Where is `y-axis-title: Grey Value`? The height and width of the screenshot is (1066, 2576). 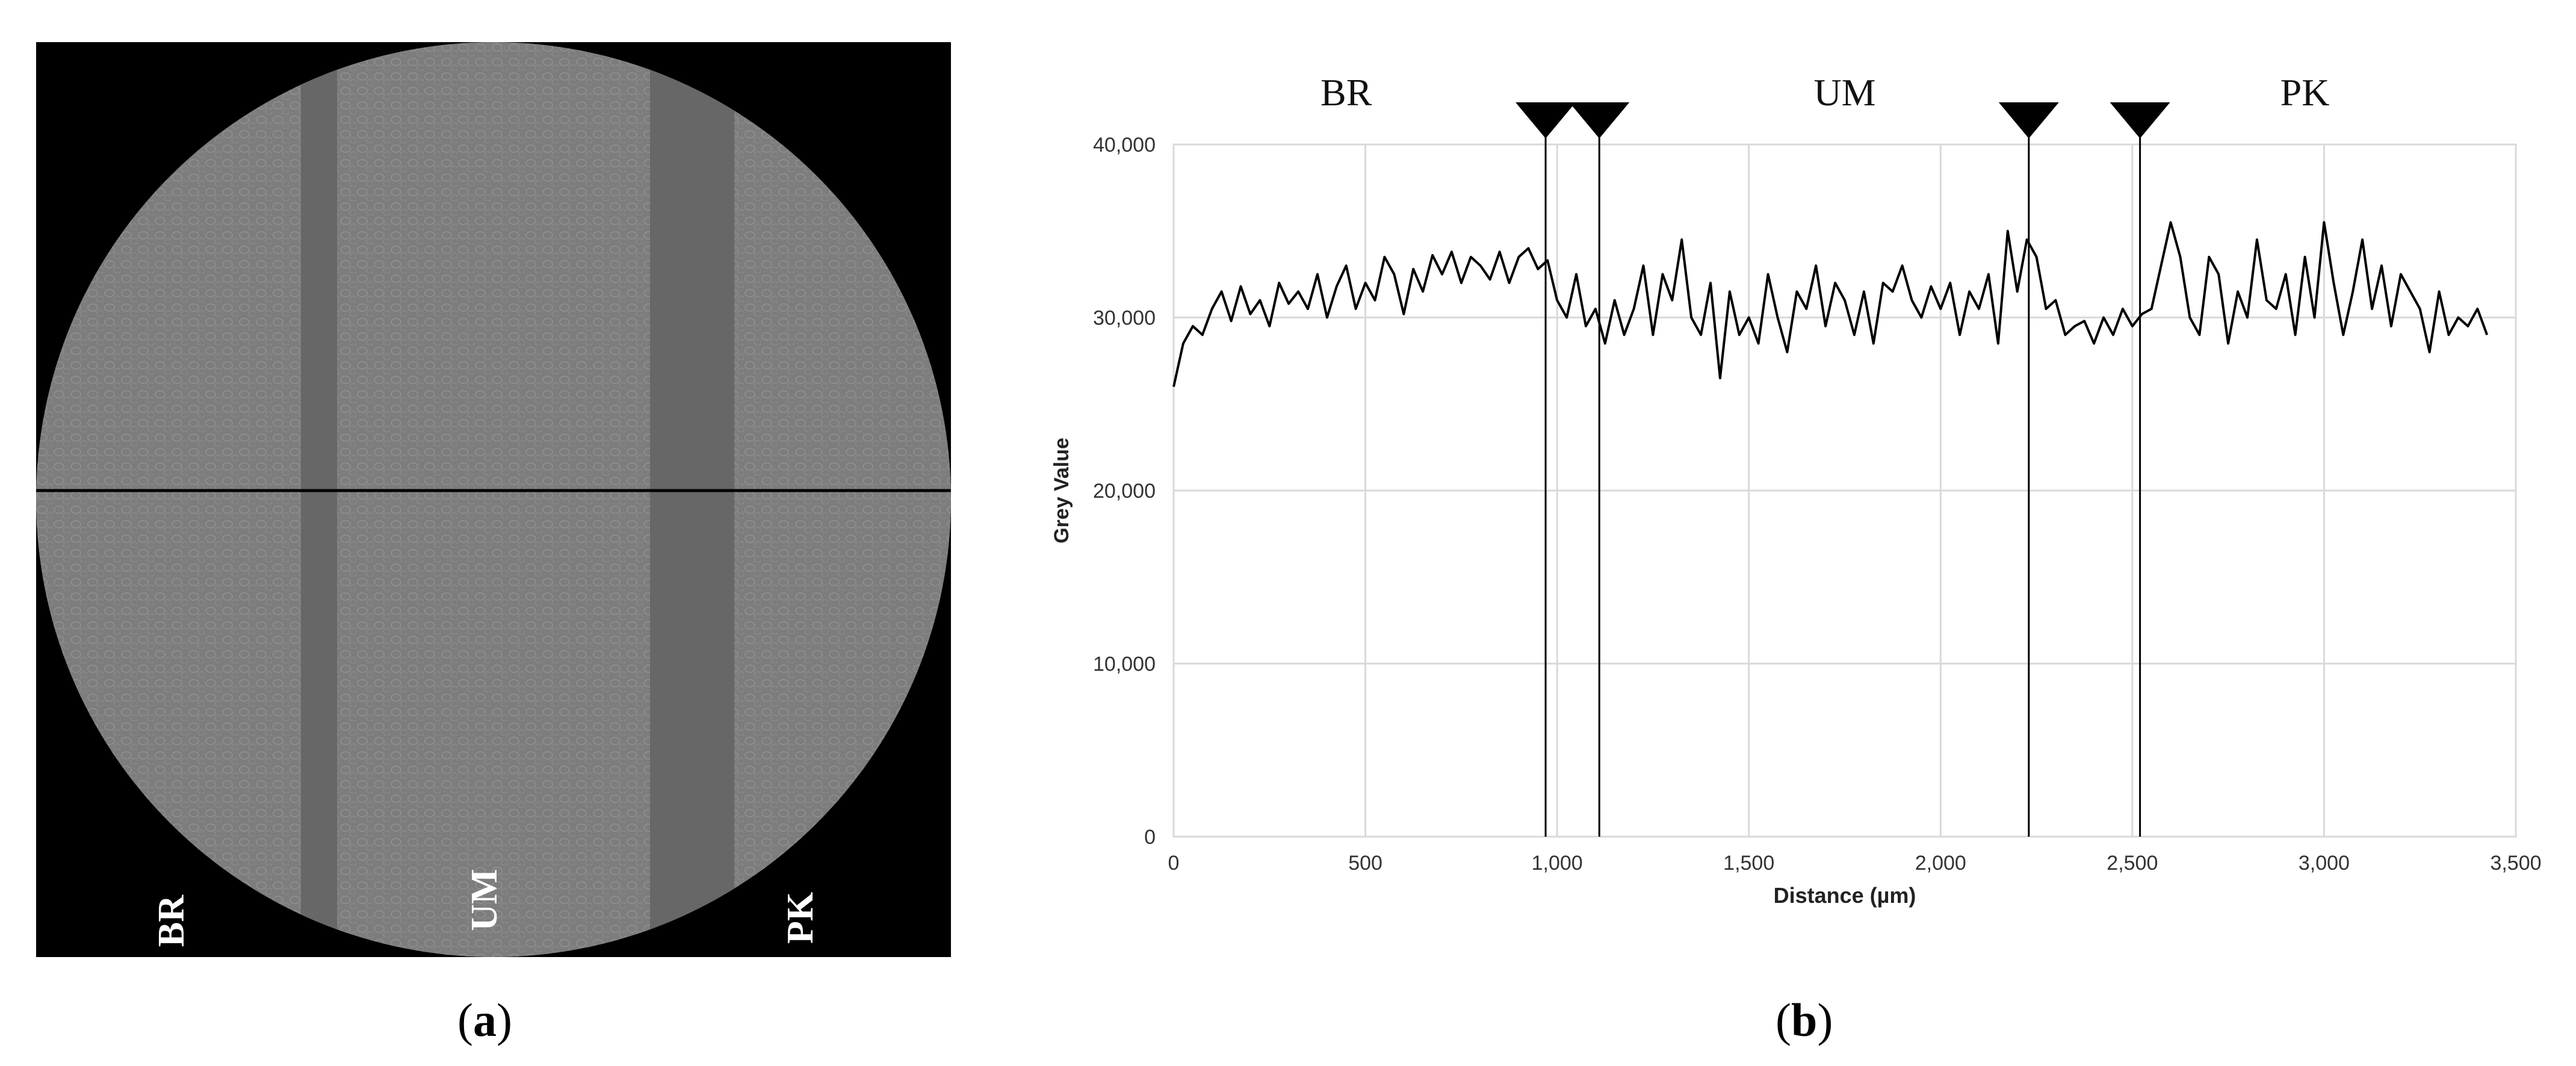
y-axis-title: Grey Value is located at coordinates (1061, 491).